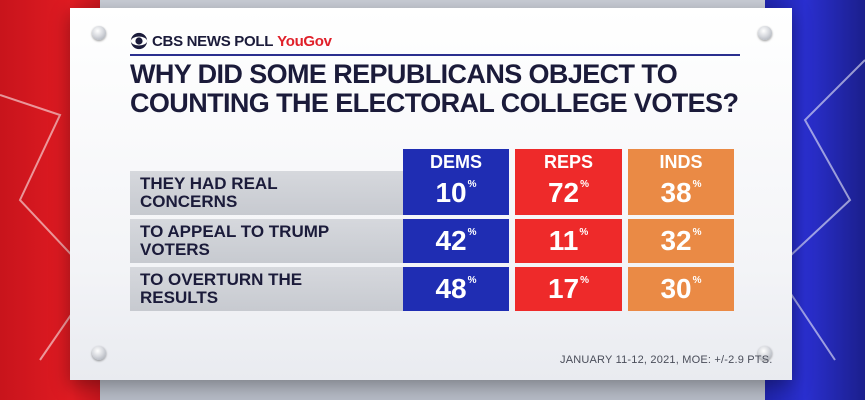 The width and height of the screenshot is (865, 400). I want to click on value-cell-inds: 38%, so click(681, 193).